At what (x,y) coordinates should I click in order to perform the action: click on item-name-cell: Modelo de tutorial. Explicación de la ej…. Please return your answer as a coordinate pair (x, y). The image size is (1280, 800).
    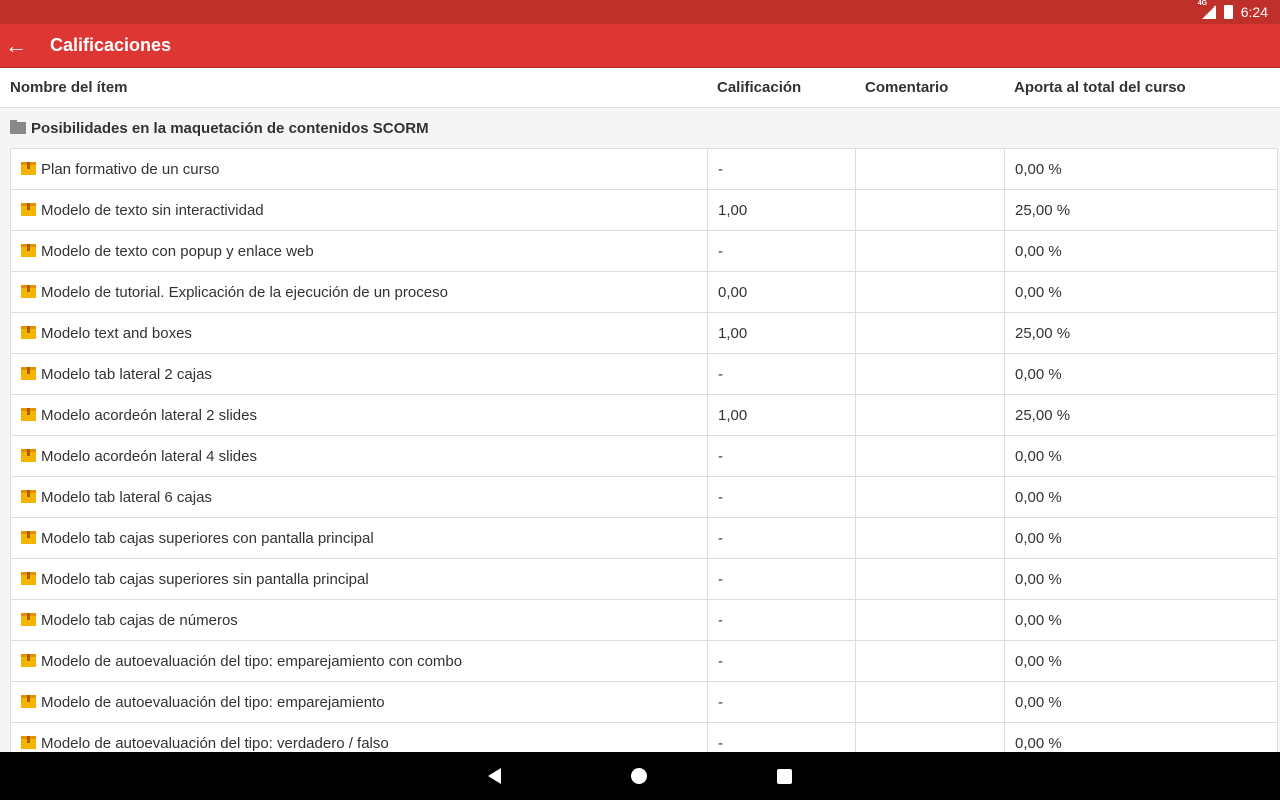
    Looking at the image, I should click on (359, 292).